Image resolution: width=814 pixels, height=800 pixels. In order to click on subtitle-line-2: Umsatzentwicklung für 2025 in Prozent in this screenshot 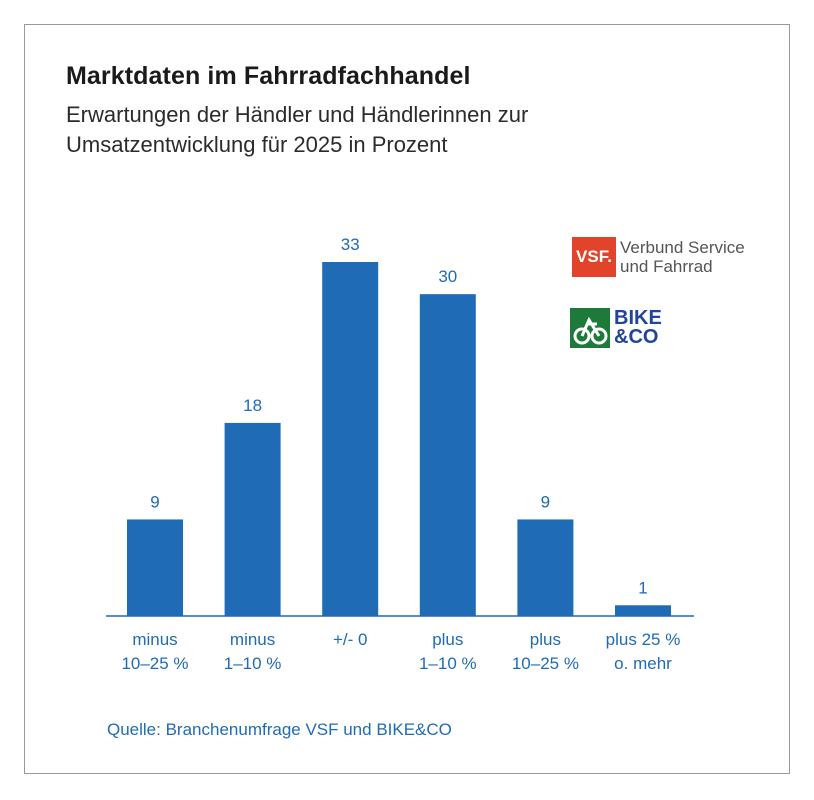, I will do `click(257, 144)`.